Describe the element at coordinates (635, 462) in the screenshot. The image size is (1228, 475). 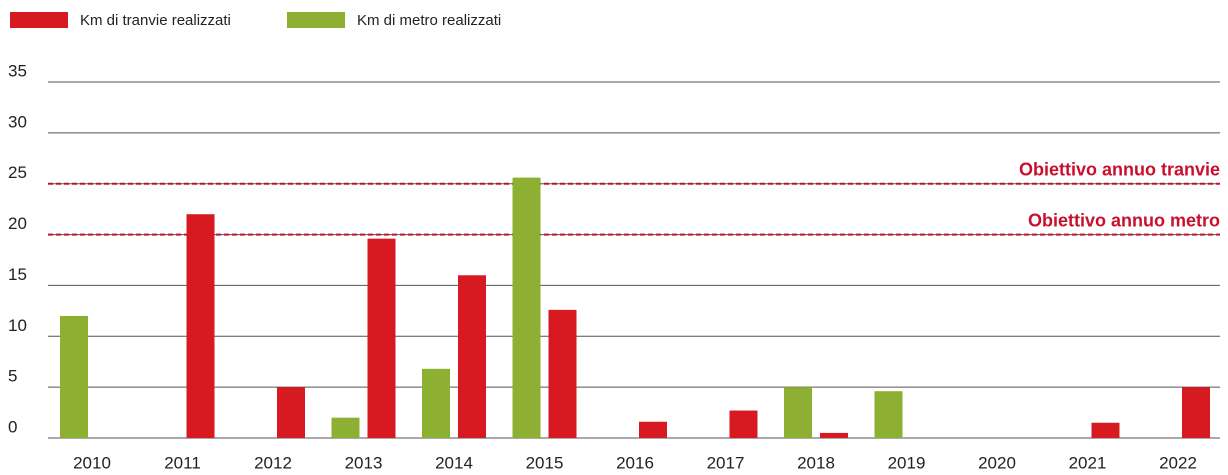
I see `x-tick-label: 2016` at that location.